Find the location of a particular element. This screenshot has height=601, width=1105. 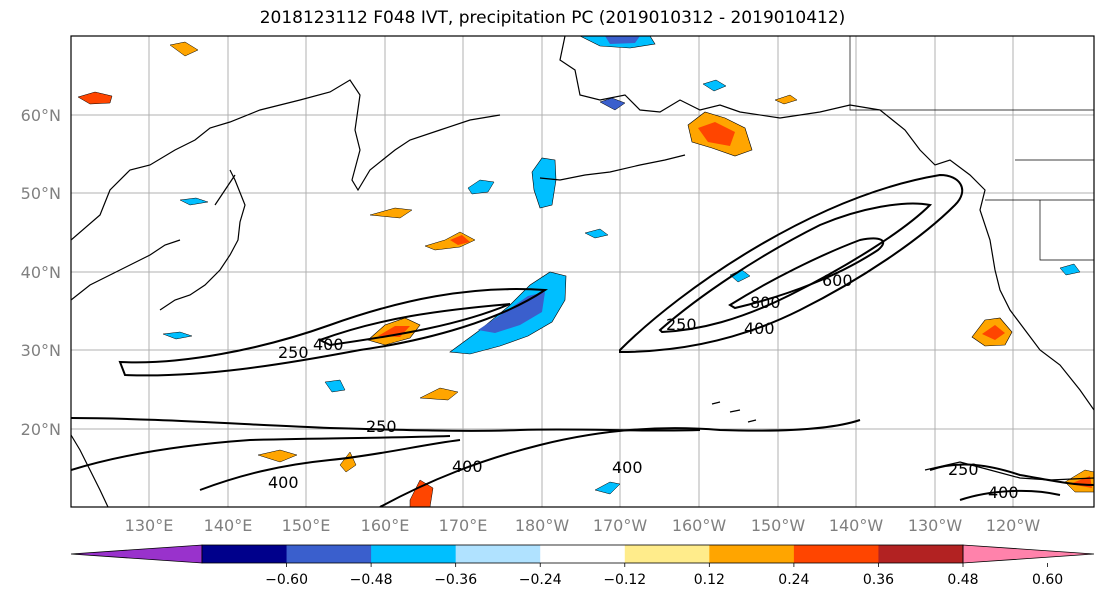

colorbar-tick-label: −0.48 is located at coordinates (371, 580).